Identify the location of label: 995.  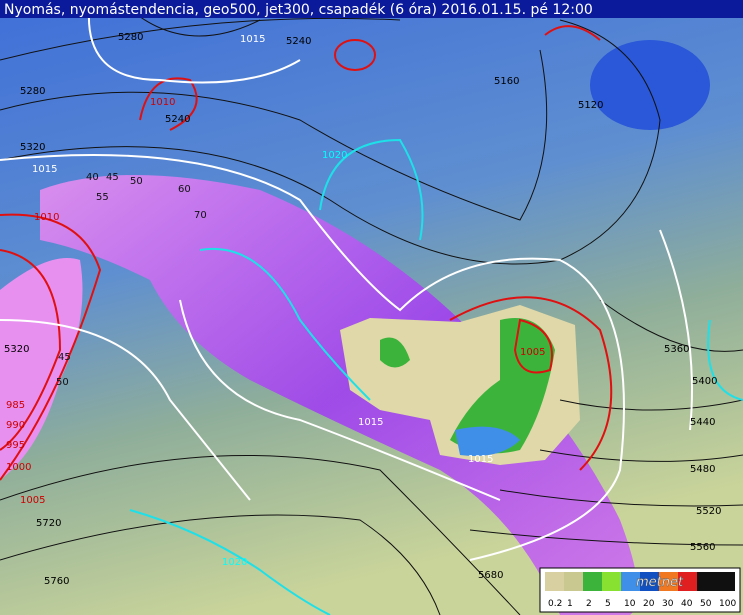
(15, 445).